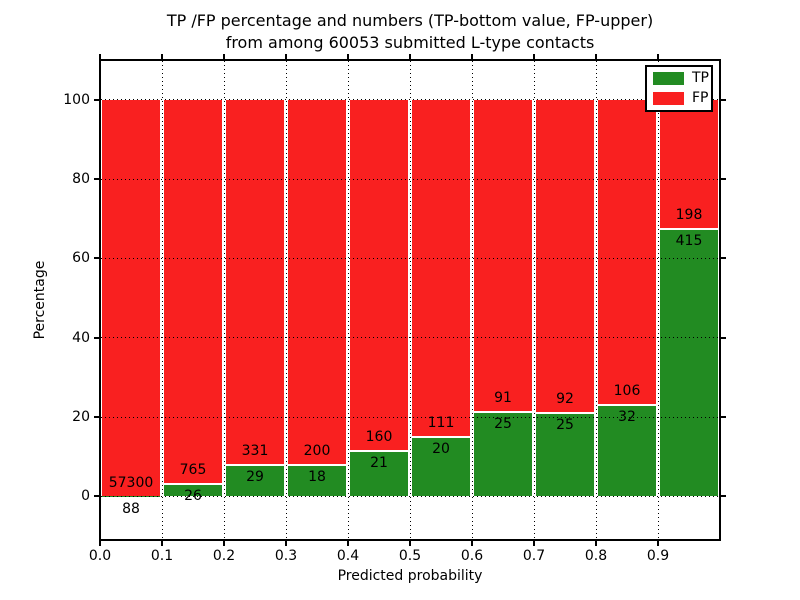 Image resolution: width=800 pixels, height=600 pixels. Describe the element at coordinates (162, 556) in the screenshot. I see `x-tick-label: 0.1` at that location.